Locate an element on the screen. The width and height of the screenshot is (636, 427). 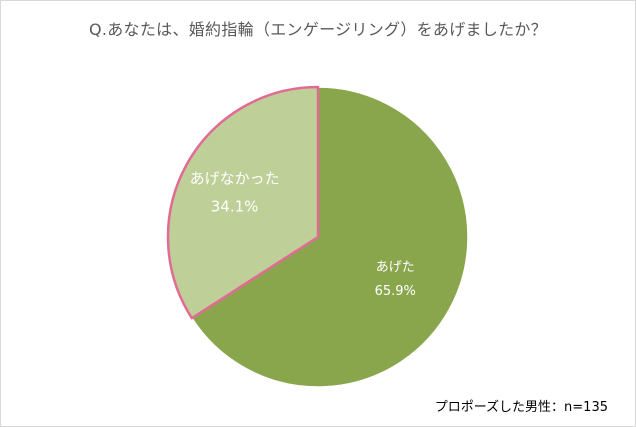
chart-title: Q.あなたは、婚約指輪（エンゲージリング）をあげましたか？ is located at coordinates (318, 29).